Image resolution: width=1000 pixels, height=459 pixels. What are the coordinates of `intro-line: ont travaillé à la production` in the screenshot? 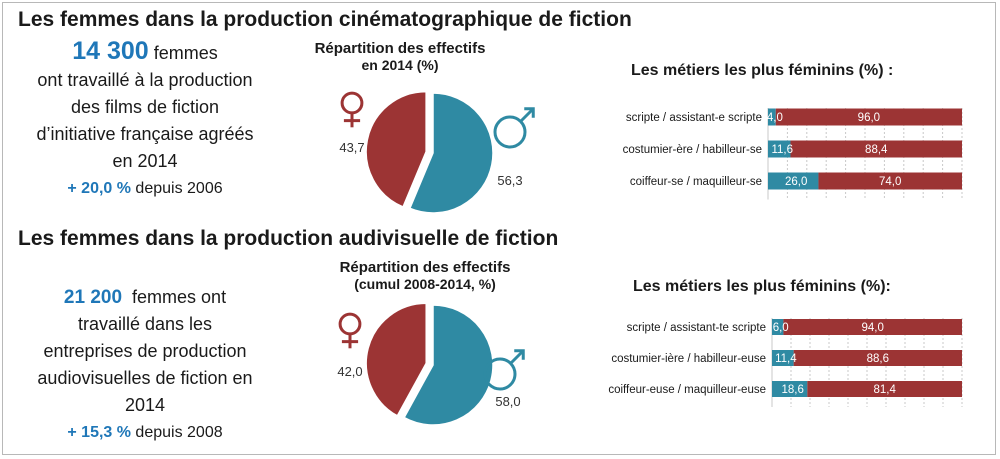 It's located at (145, 80).